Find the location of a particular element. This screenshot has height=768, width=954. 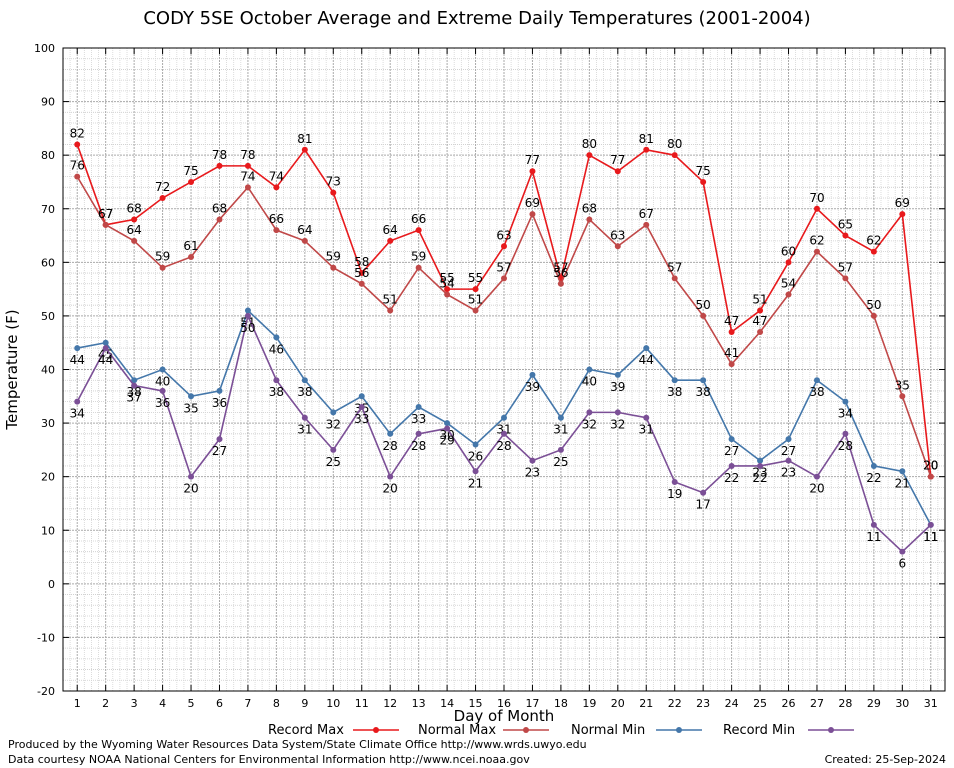

x-tick-label: 6 is located at coordinates (219, 703).